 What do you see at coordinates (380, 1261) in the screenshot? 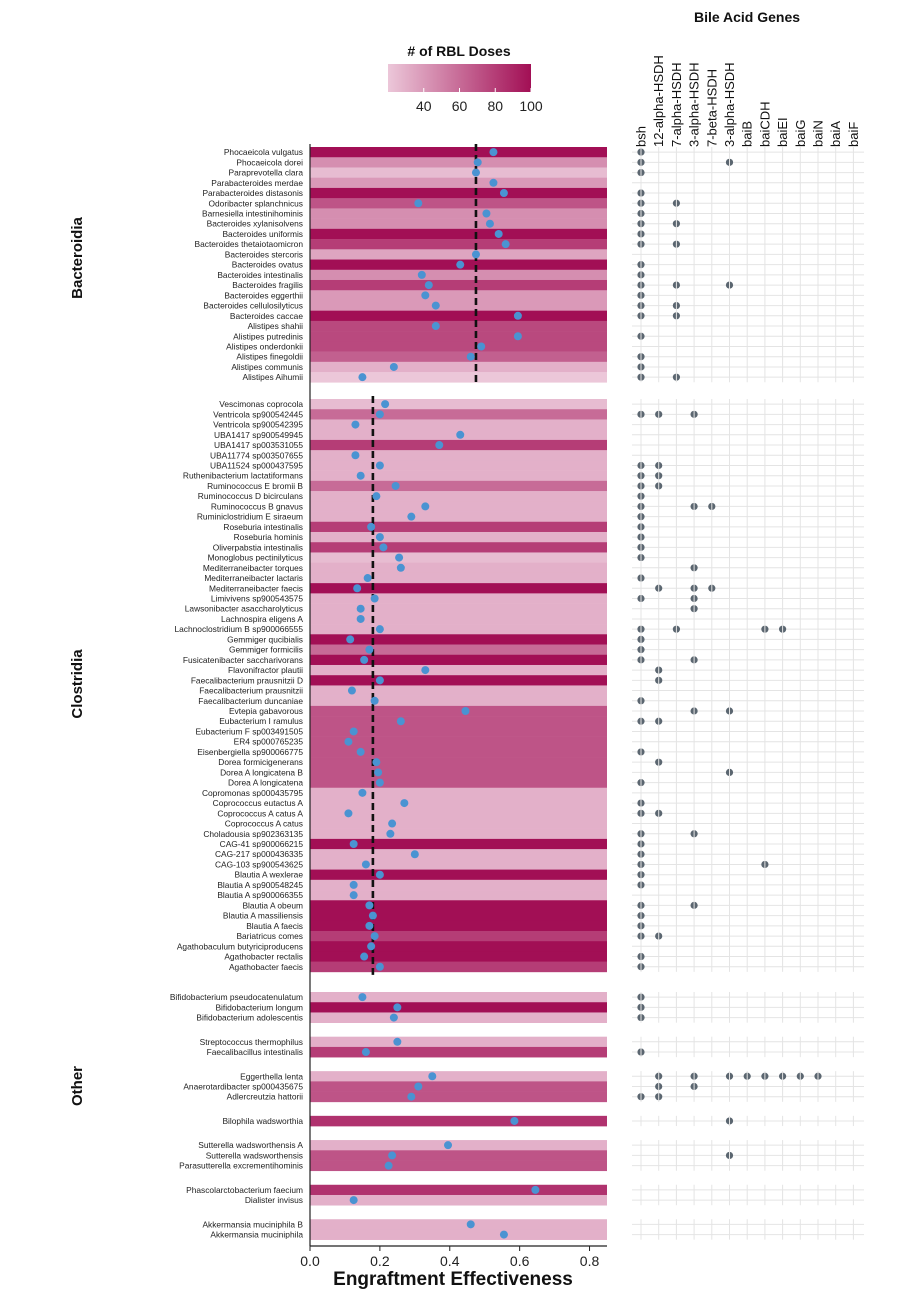
I see `x-tick-label: 0.2` at bounding box center [380, 1261].